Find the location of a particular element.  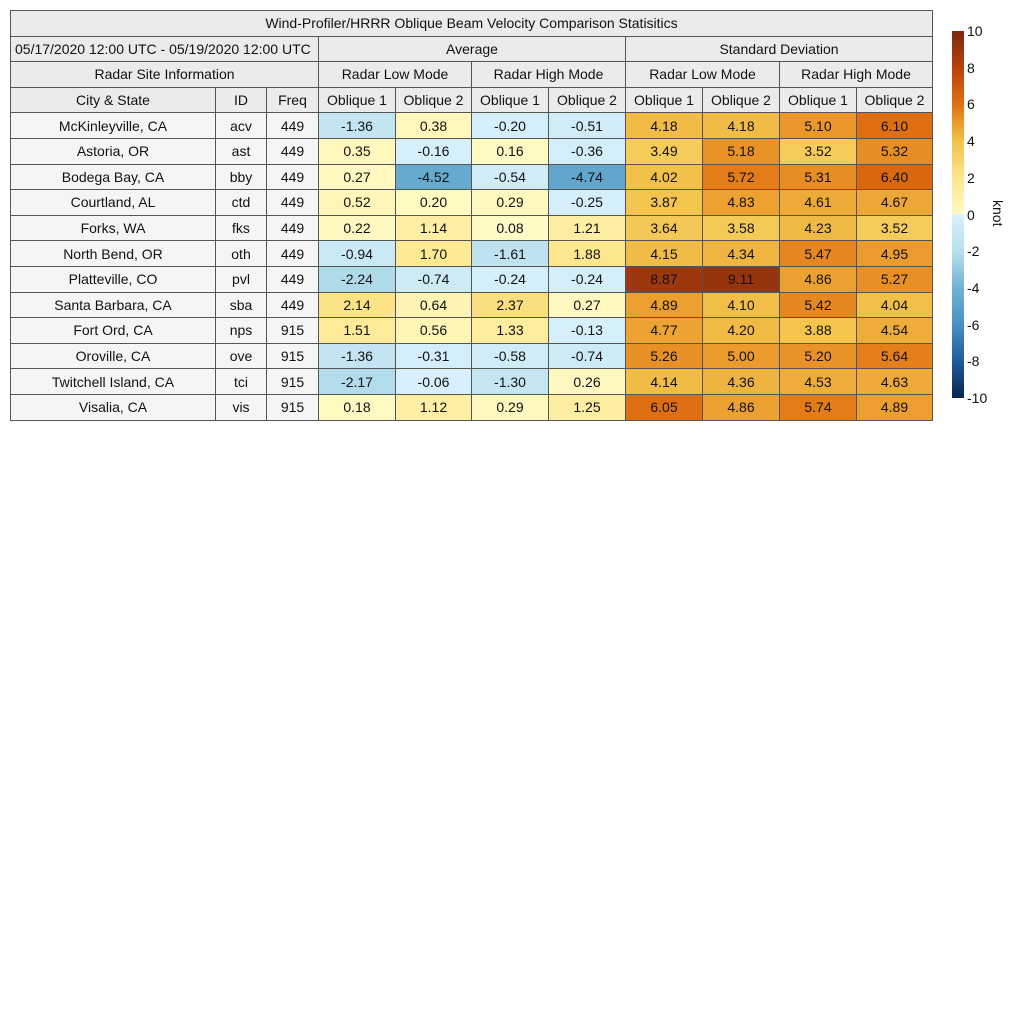

average-value-cell: 0.27 is located at coordinates (587, 305).